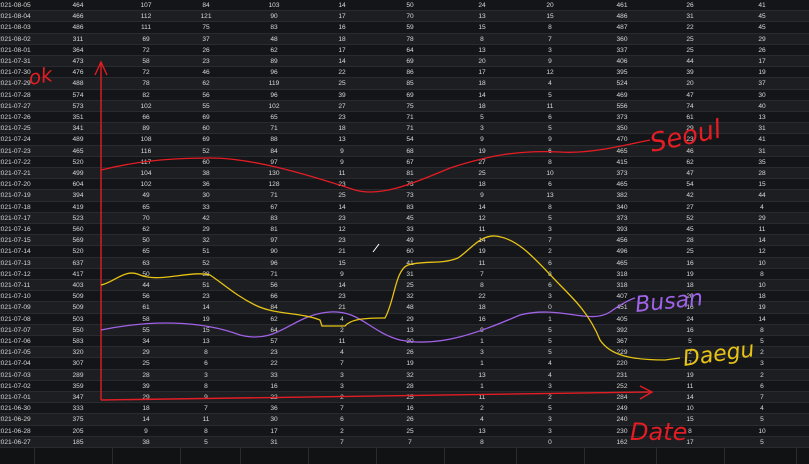 The width and height of the screenshot is (809, 464). Describe the element at coordinates (482, 409) in the screenshot. I see `value-cell: 2` at that location.